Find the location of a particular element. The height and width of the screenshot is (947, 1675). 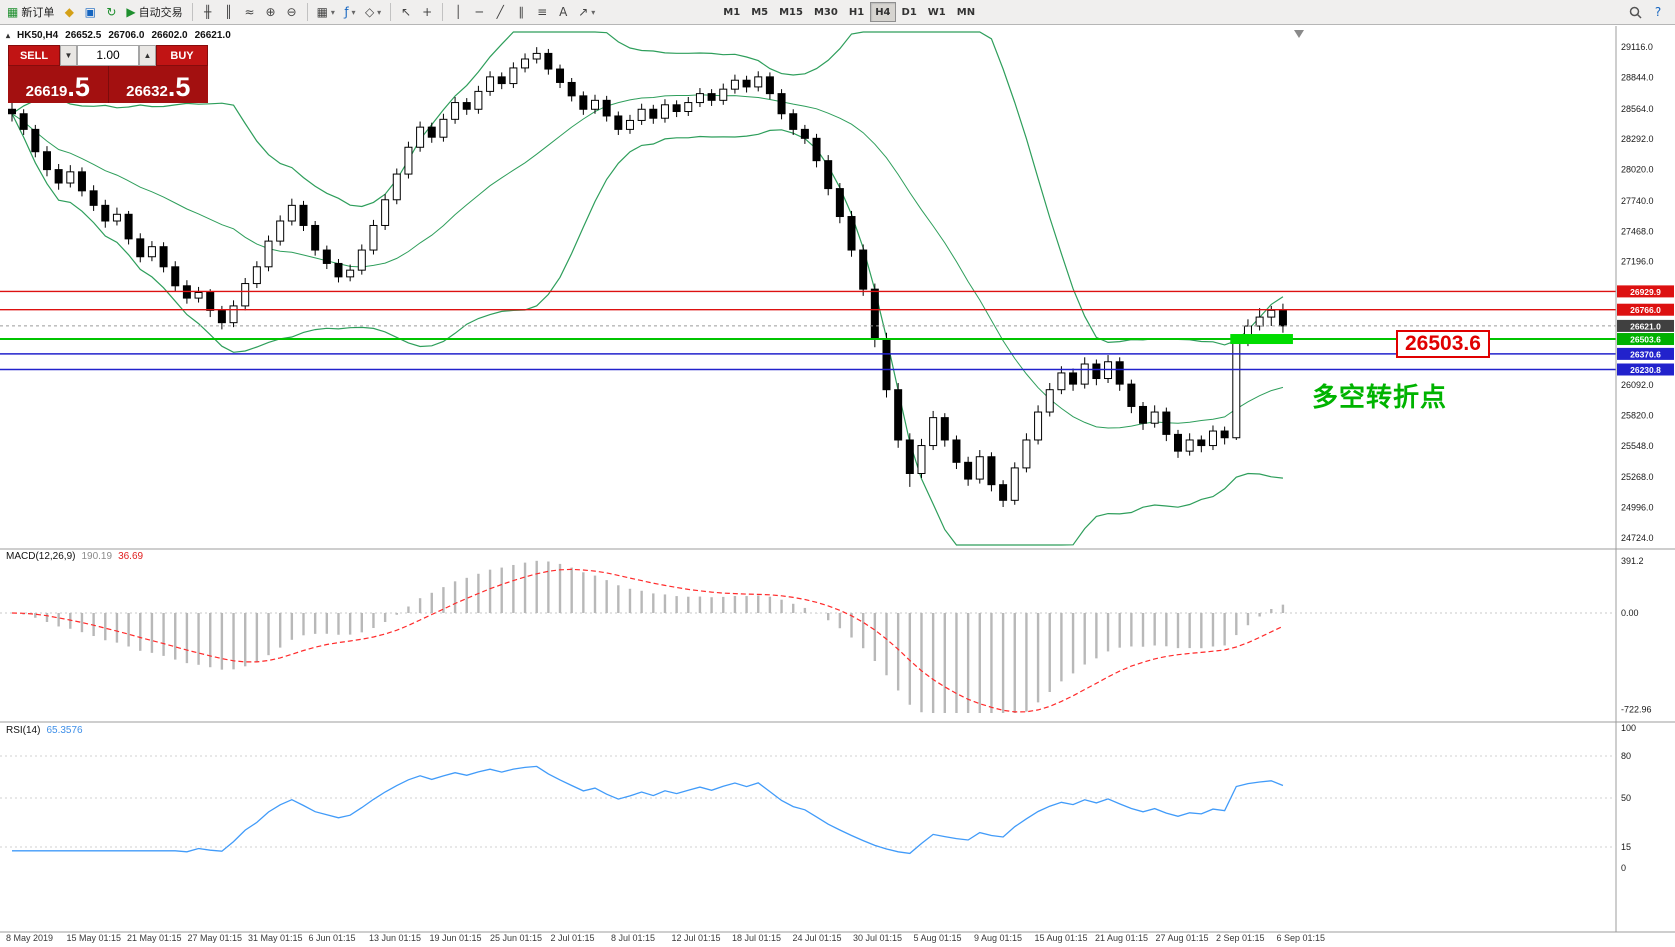

bar-chart-button: ╫ is located at coordinates (208, 12).